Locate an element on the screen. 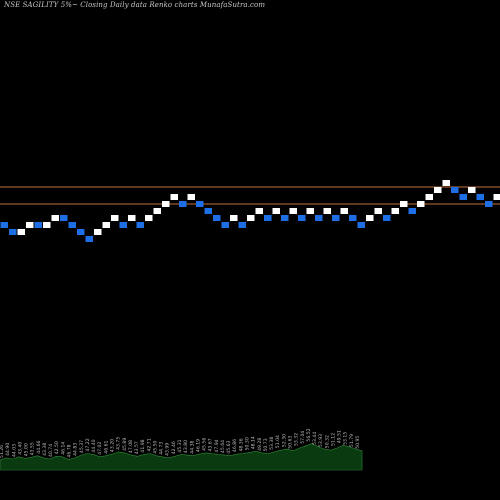 This screenshot has height=500, width=500. volume-label: 44.90 is located at coordinates (8, 449).